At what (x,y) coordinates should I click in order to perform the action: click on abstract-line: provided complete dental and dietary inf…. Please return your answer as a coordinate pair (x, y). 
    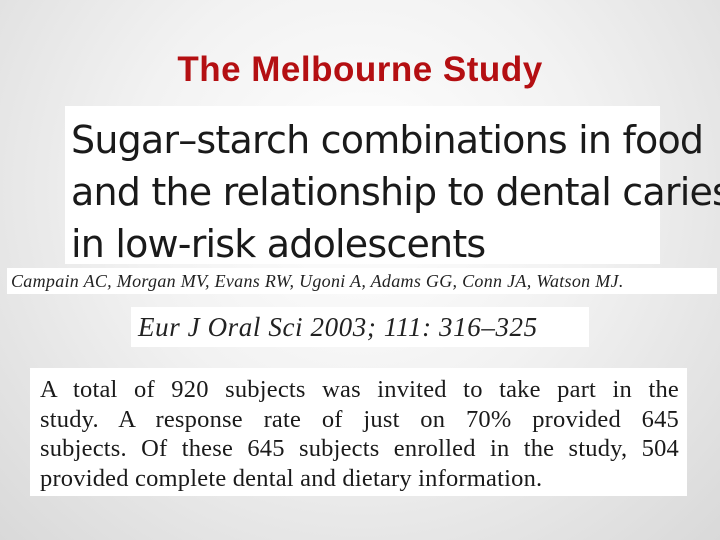
    Looking at the image, I should click on (291, 478).